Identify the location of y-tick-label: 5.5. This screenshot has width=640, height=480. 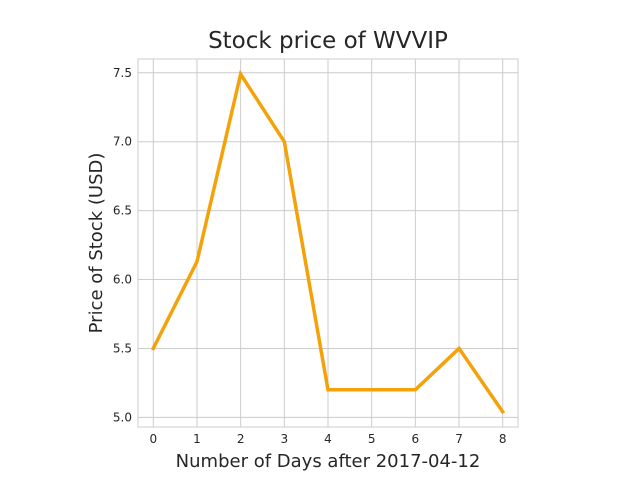
(122, 348).